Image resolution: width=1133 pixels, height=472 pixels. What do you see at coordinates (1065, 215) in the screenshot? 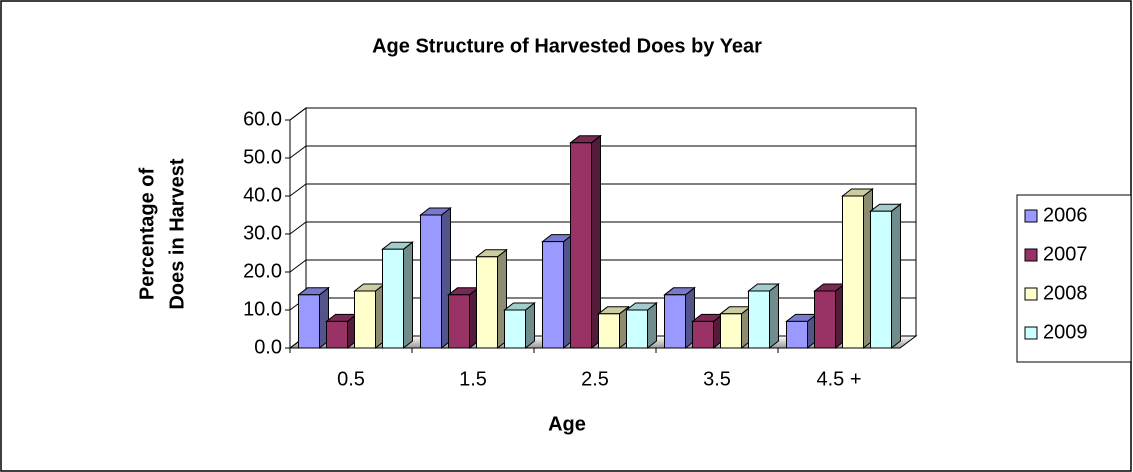
I see `legend-label: 2006` at bounding box center [1065, 215].